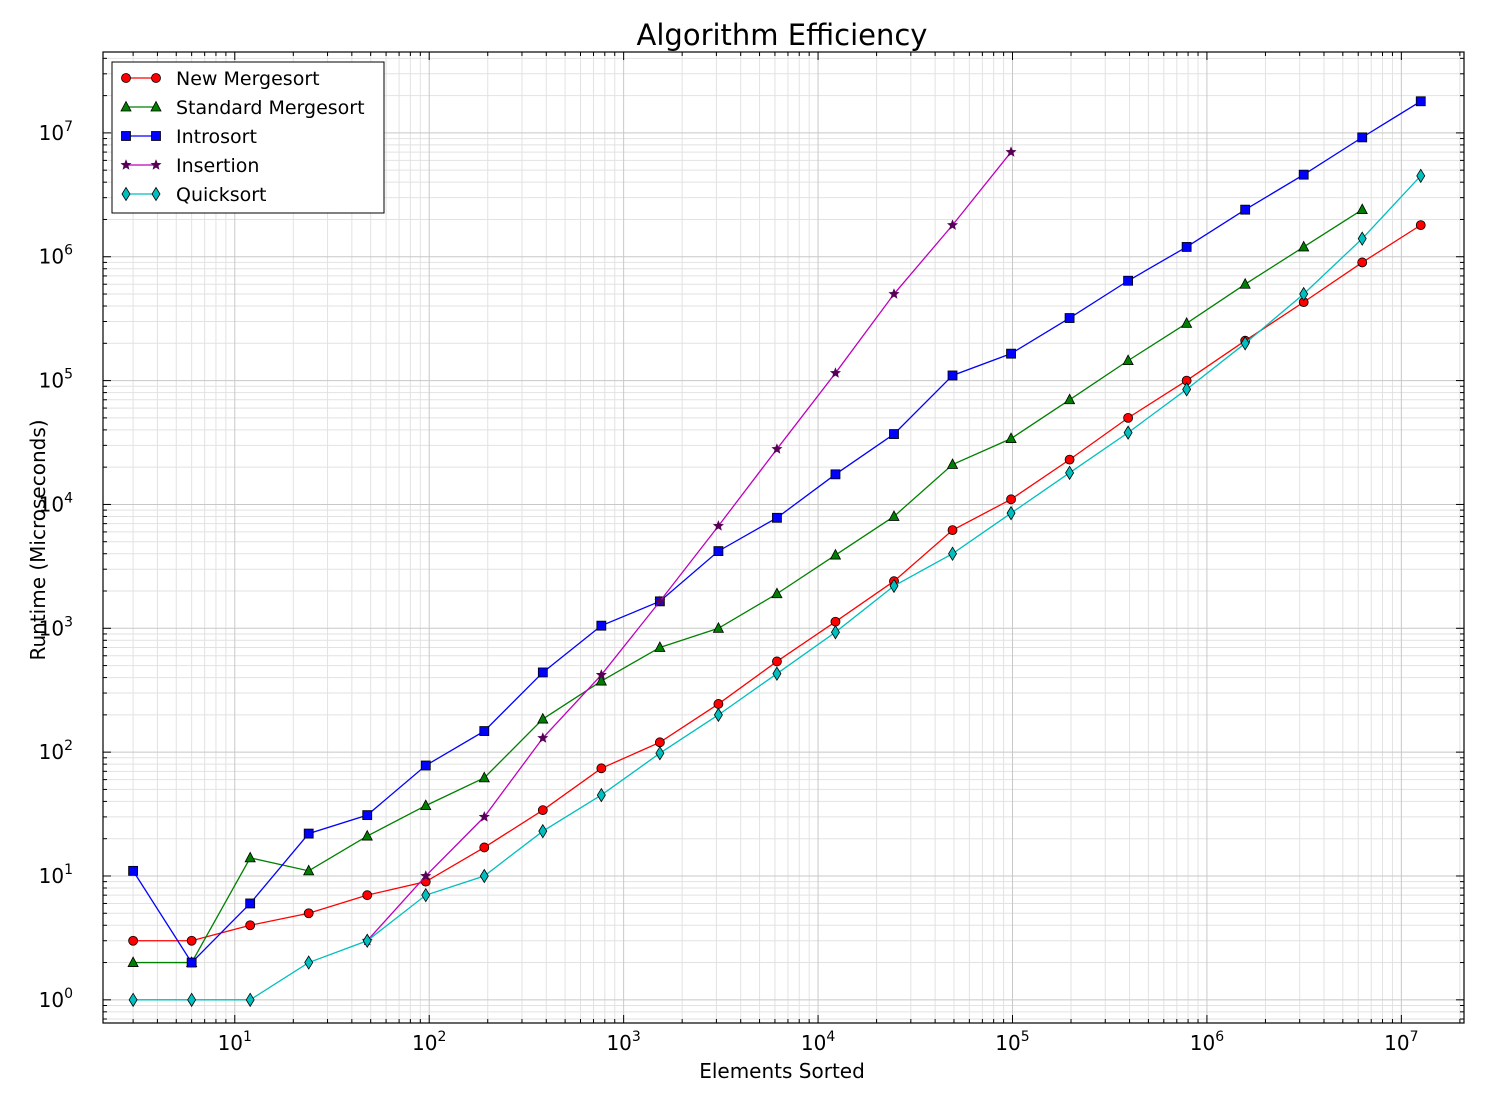 The image size is (1495, 1105). What do you see at coordinates (1219, 1037) in the screenshot?
I see `x-tick-exponent: 6` at bounding box center [1219, 1037].